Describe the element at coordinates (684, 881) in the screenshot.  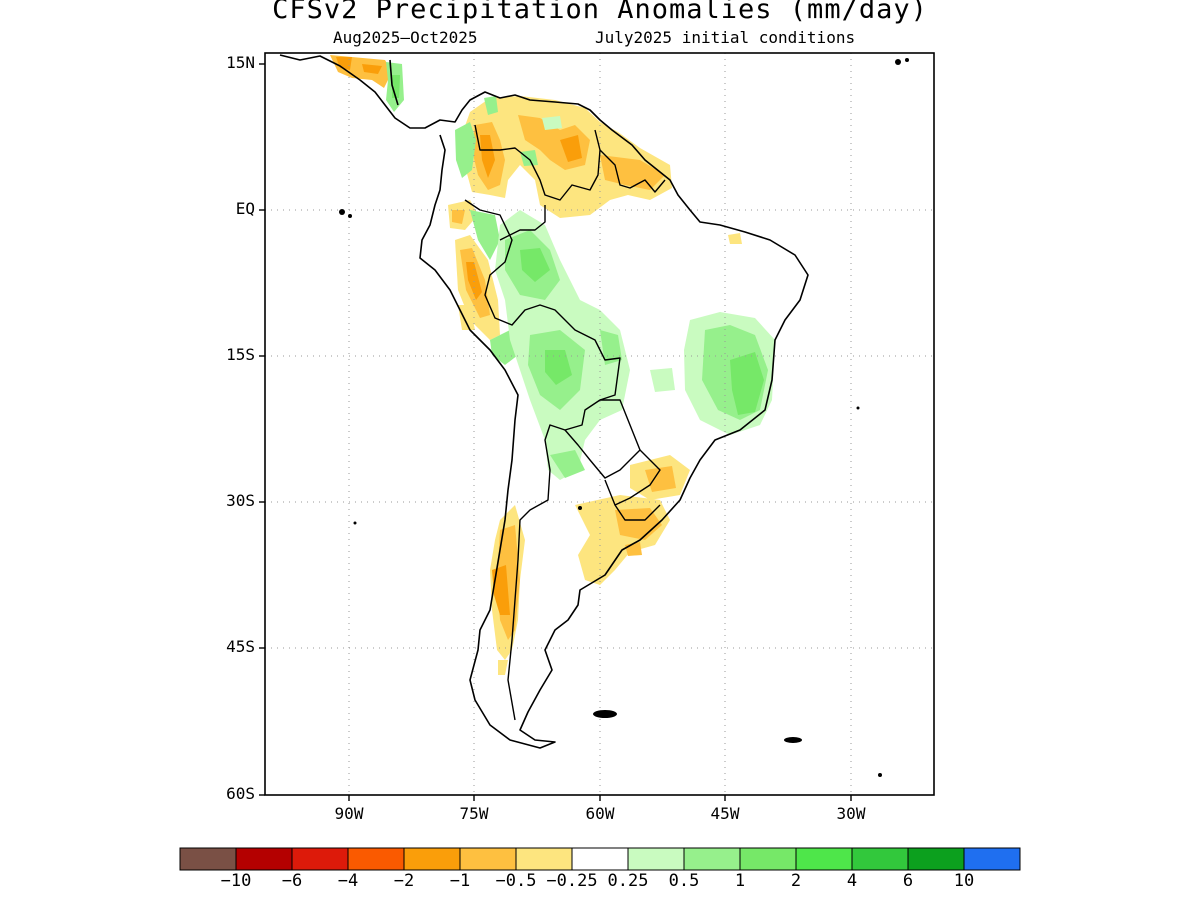
I see `colorbar-label: 0.5` at that location.